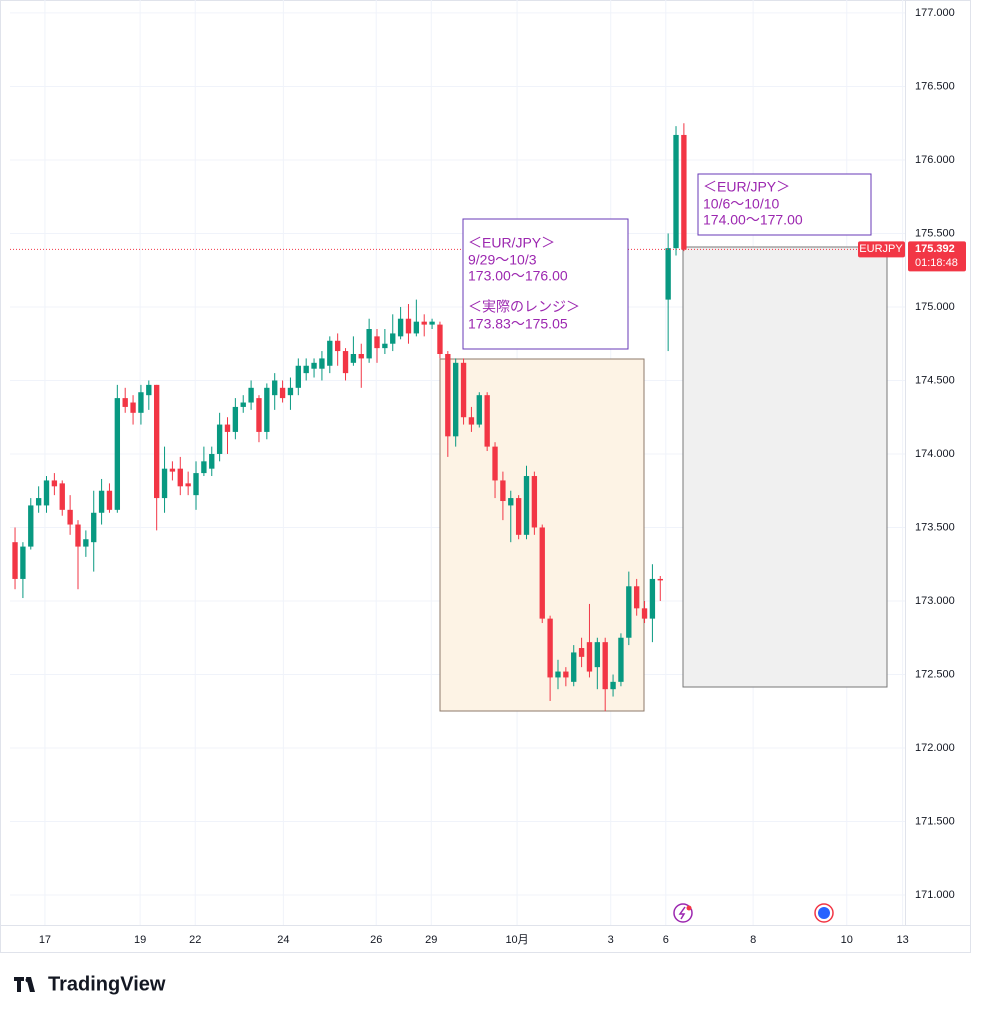 The height and width of the screenshot is (1014, 982). I want to click on x-tick-label: 10月, so click(516, 940).